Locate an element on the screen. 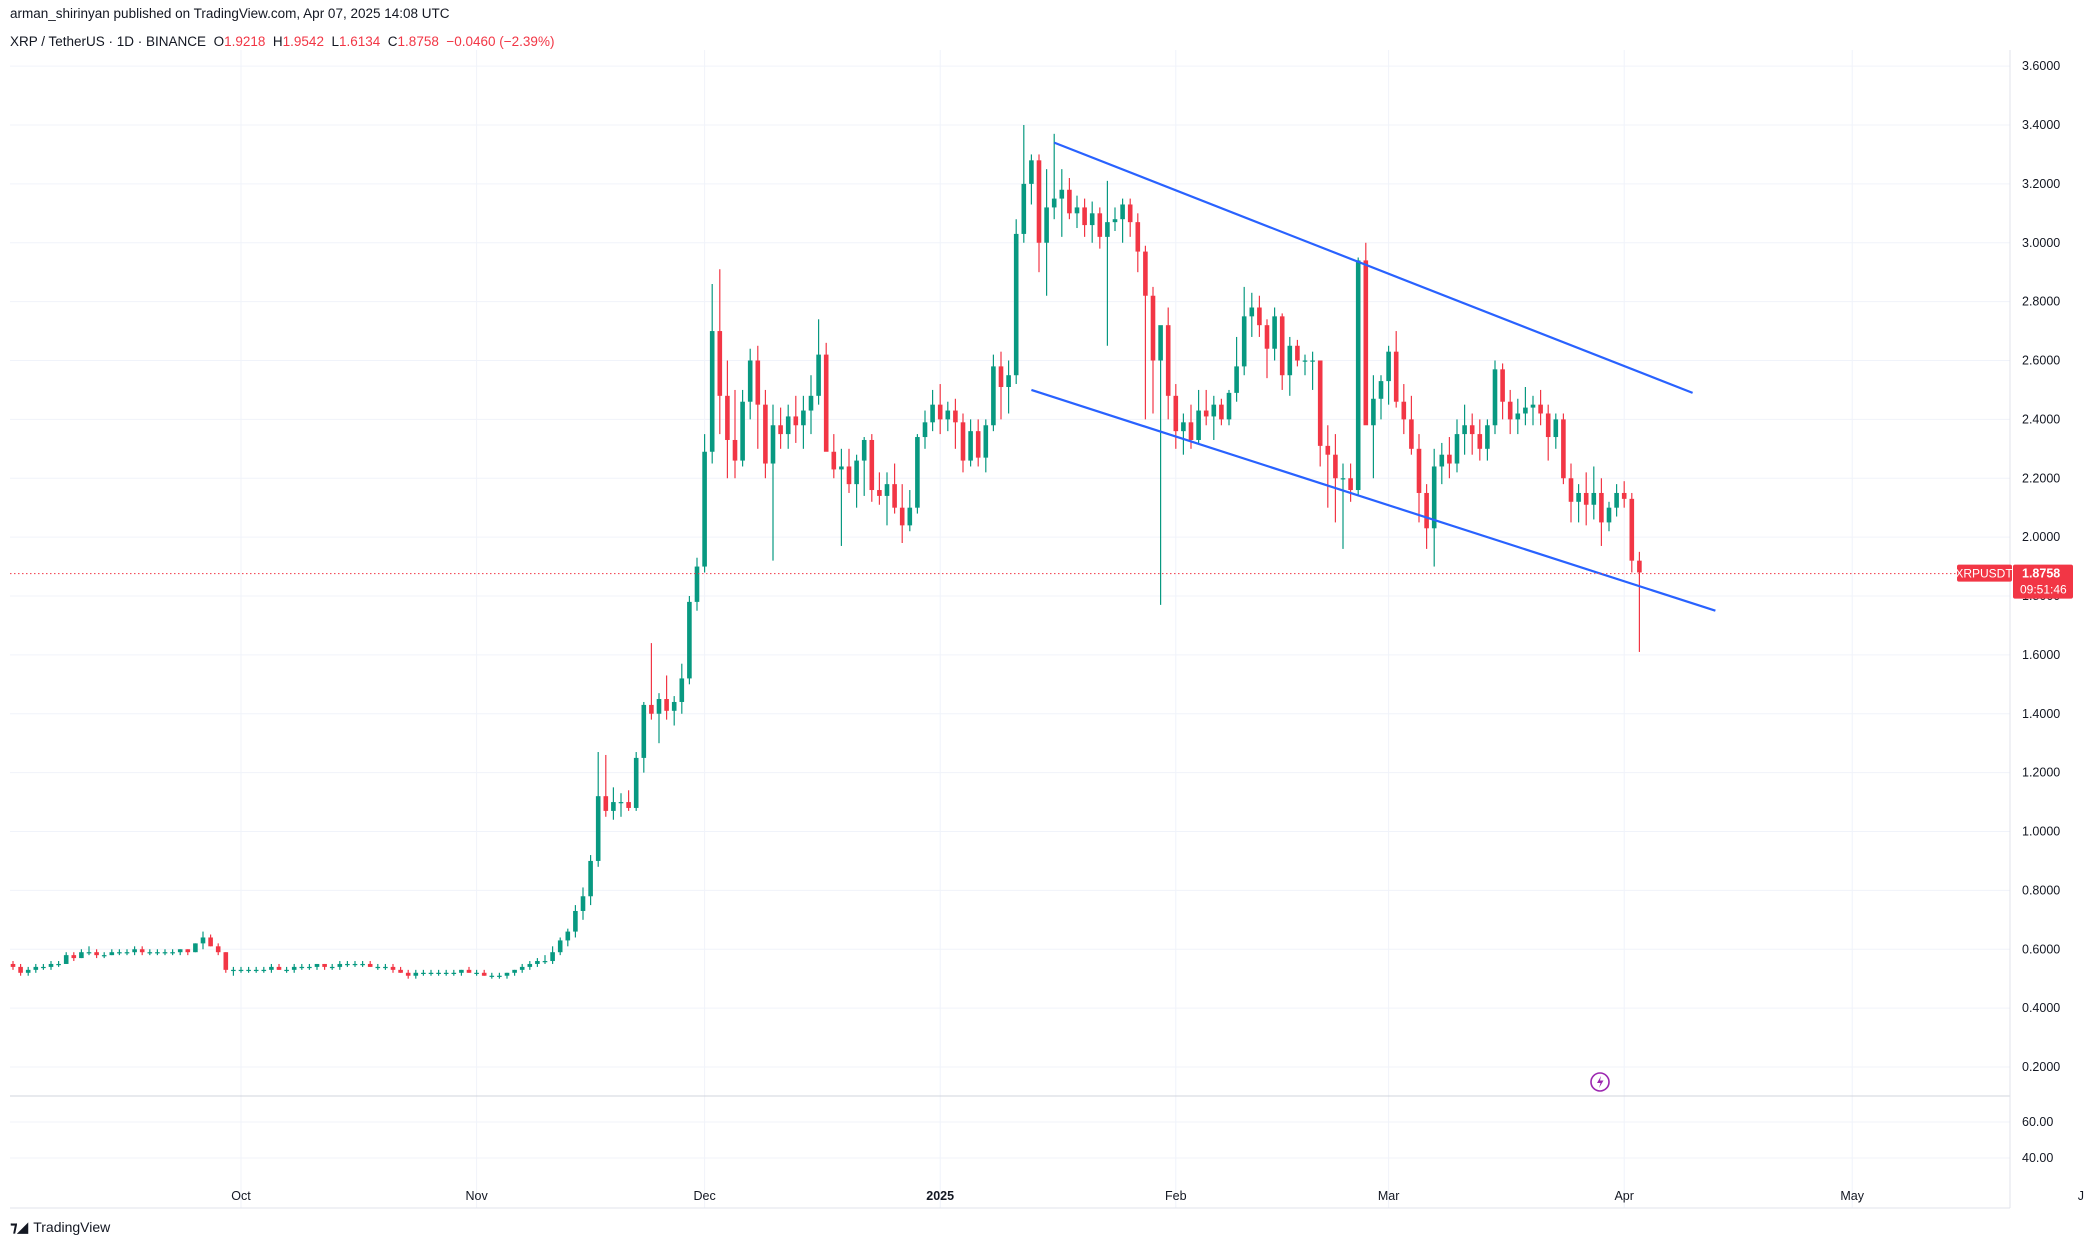  price-tick-label: 1.0000 is located at coordinates (2041, 832).